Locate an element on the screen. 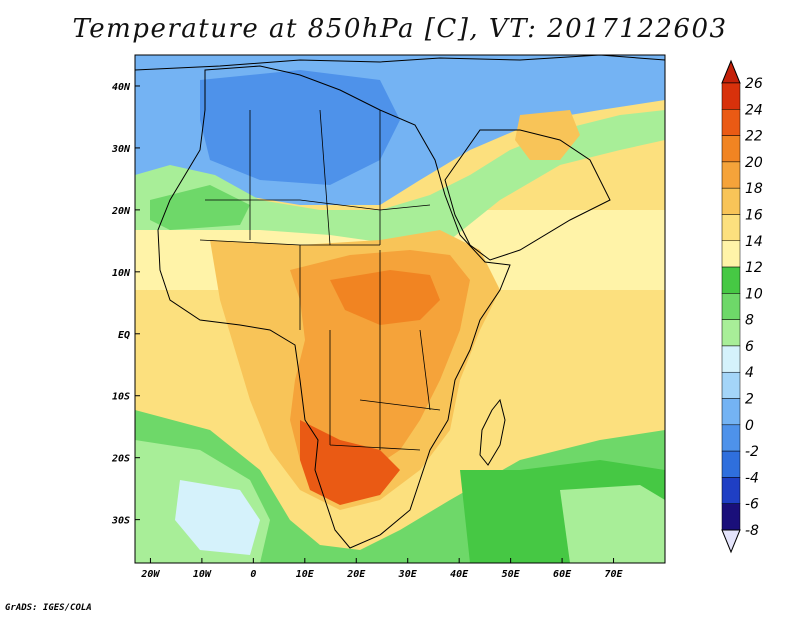 This screenshot has width=800, height=618. colorbar-label: 26 is located at coordinates (754, 84).